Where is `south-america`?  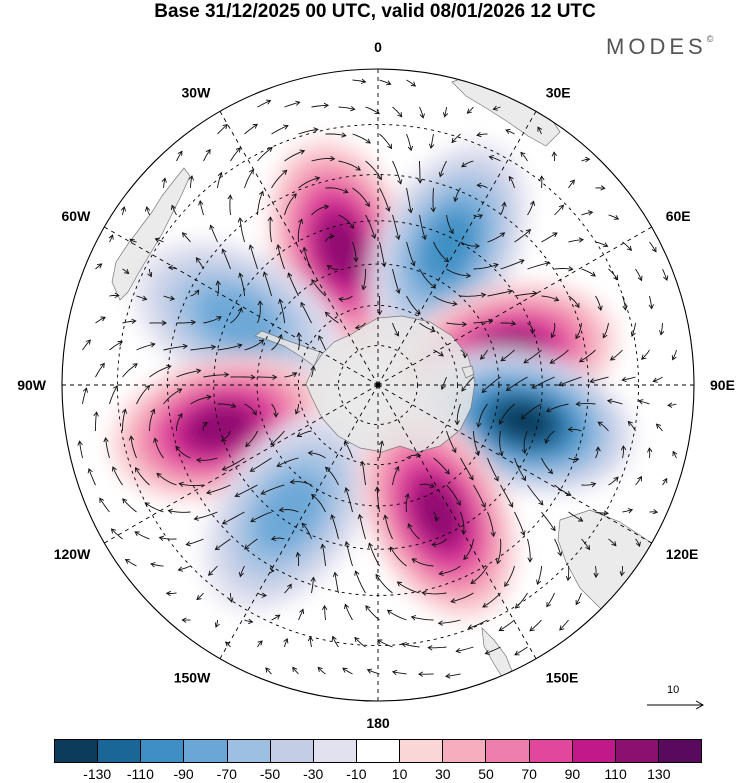
south-america is located at coordinates (151, 234).